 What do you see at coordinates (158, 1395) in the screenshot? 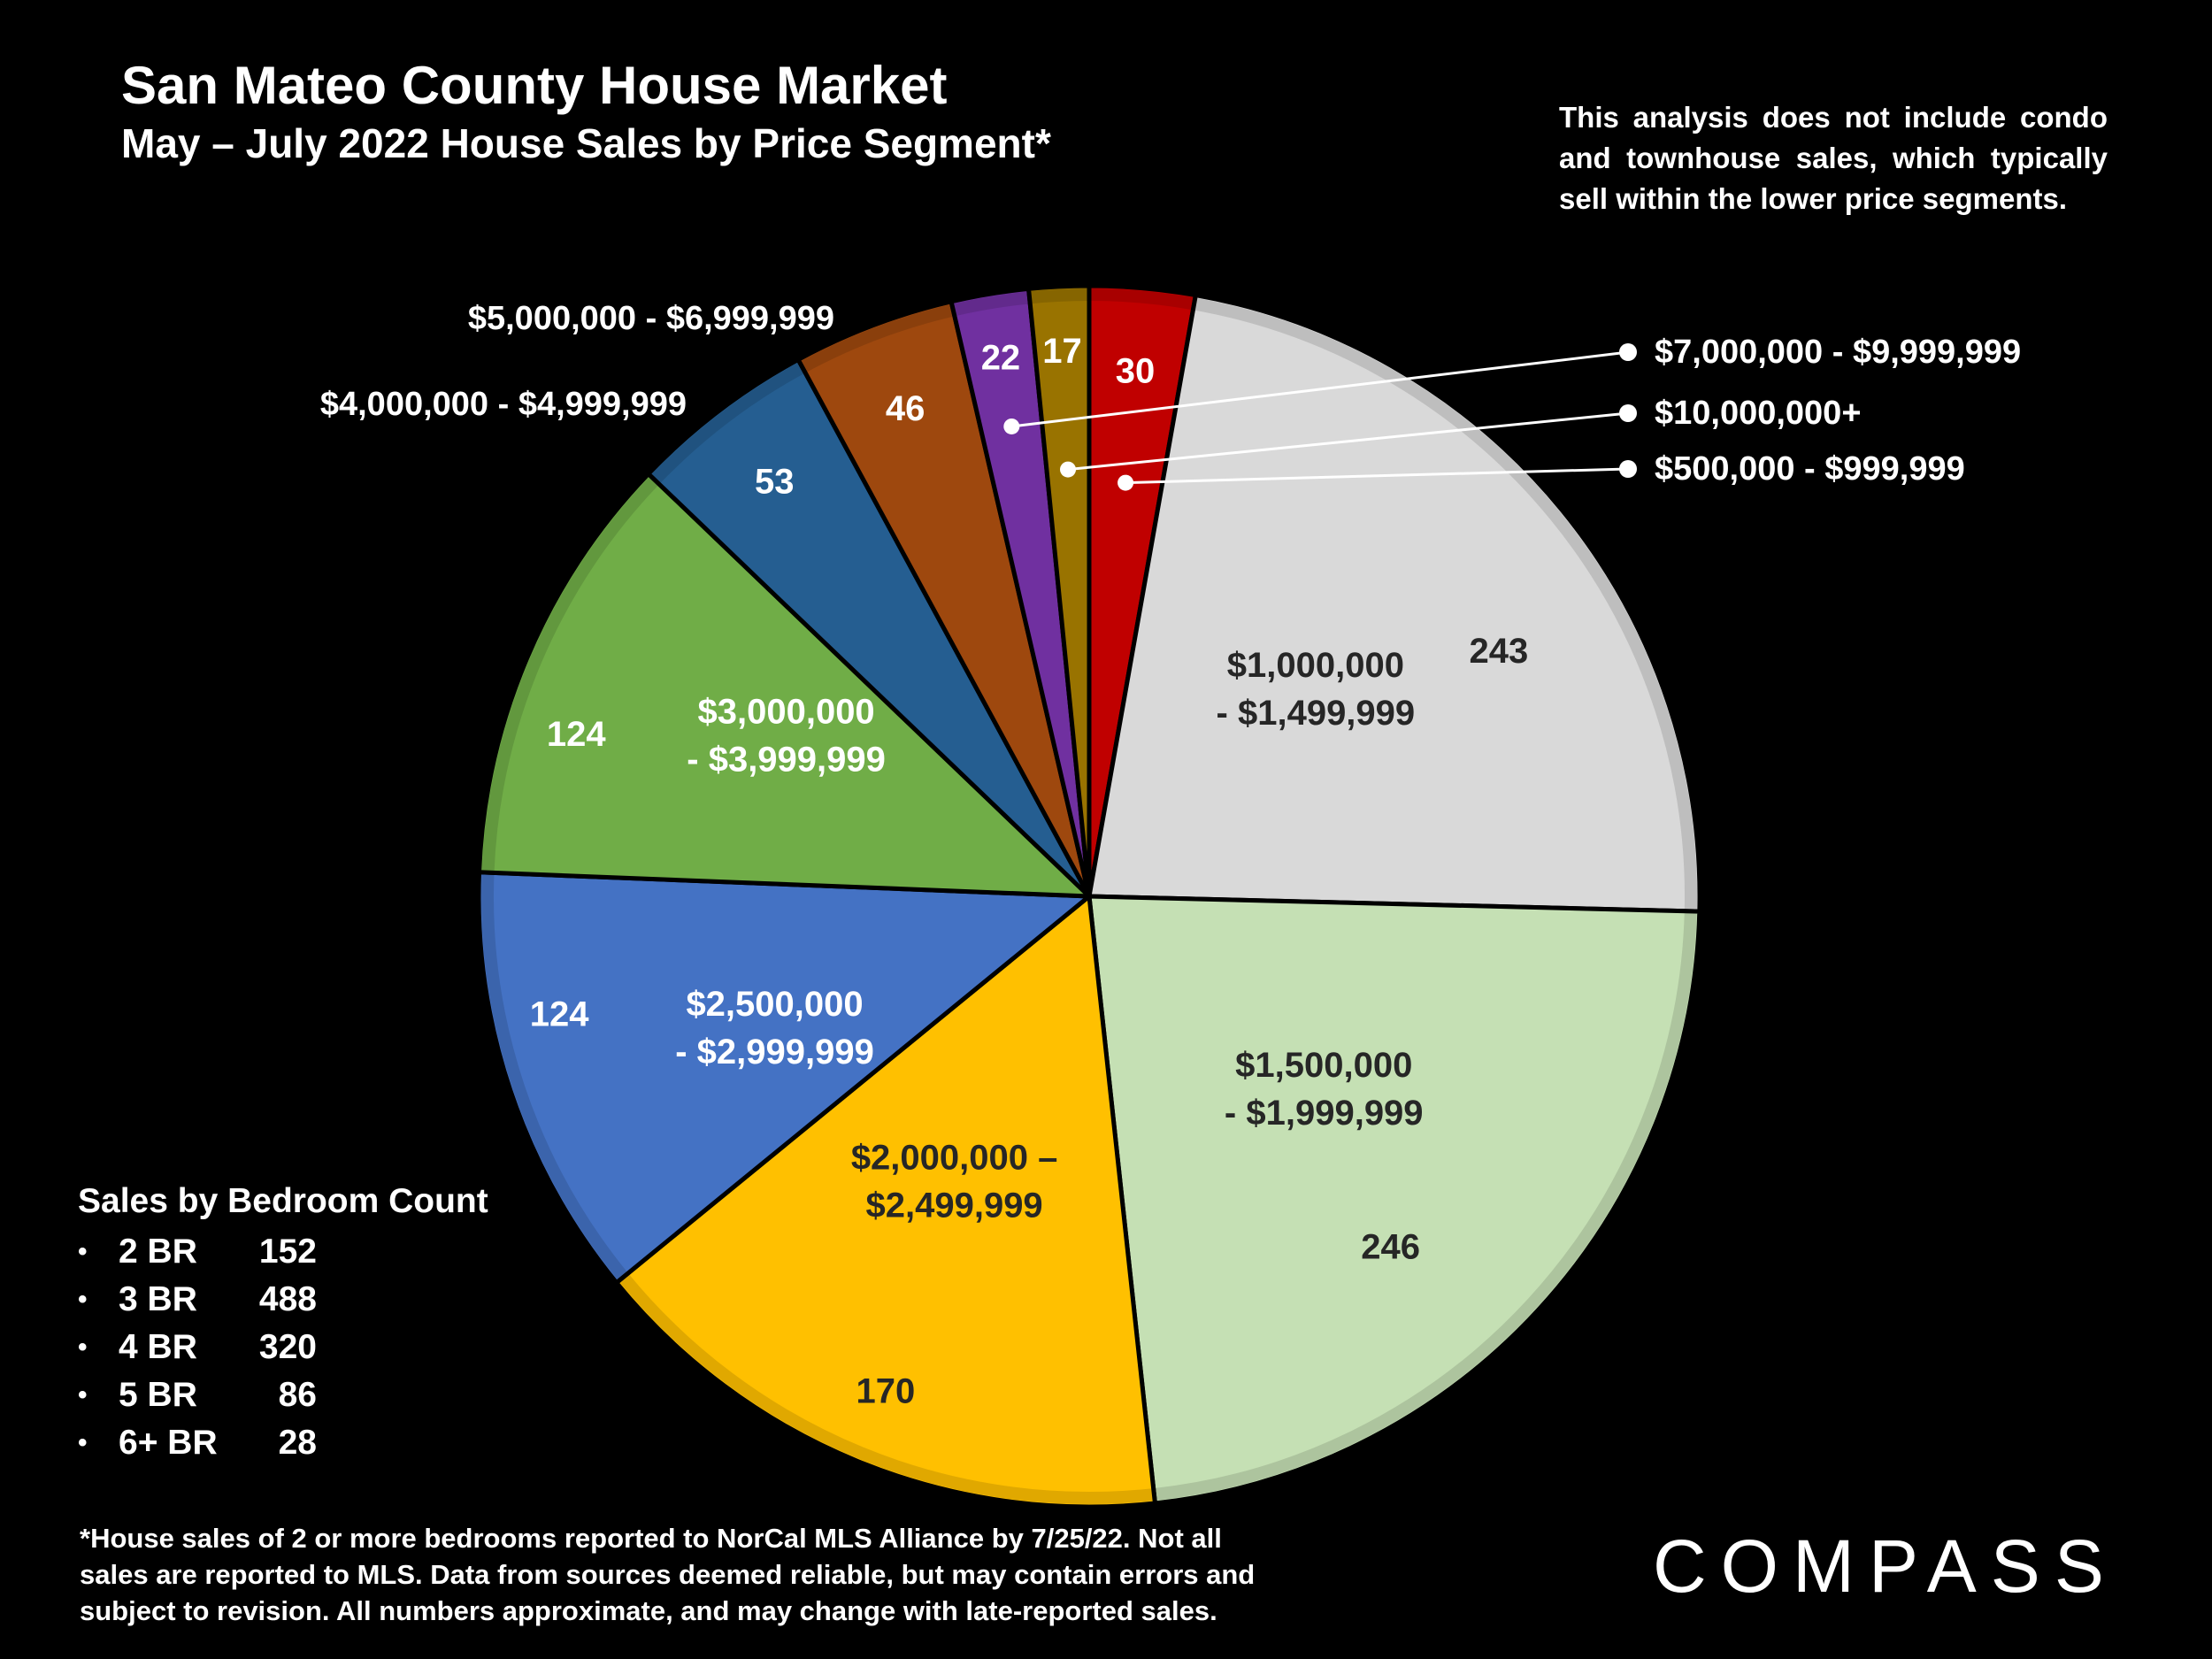
I see `bedroom-label: 5 BR` at bounding box center [158, 1395].